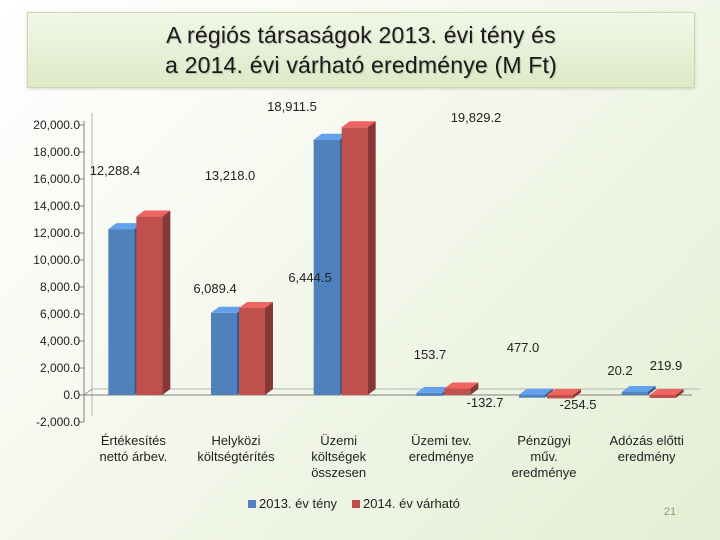 Image resolution: width=720 pixels, height=540 pixels. What do you see at coordinates (361, 65) in the screenshot?
I see `chart-title-line-2: a 2014. évi várható eredménye (M Ft)` at bounding box center [361, 65].